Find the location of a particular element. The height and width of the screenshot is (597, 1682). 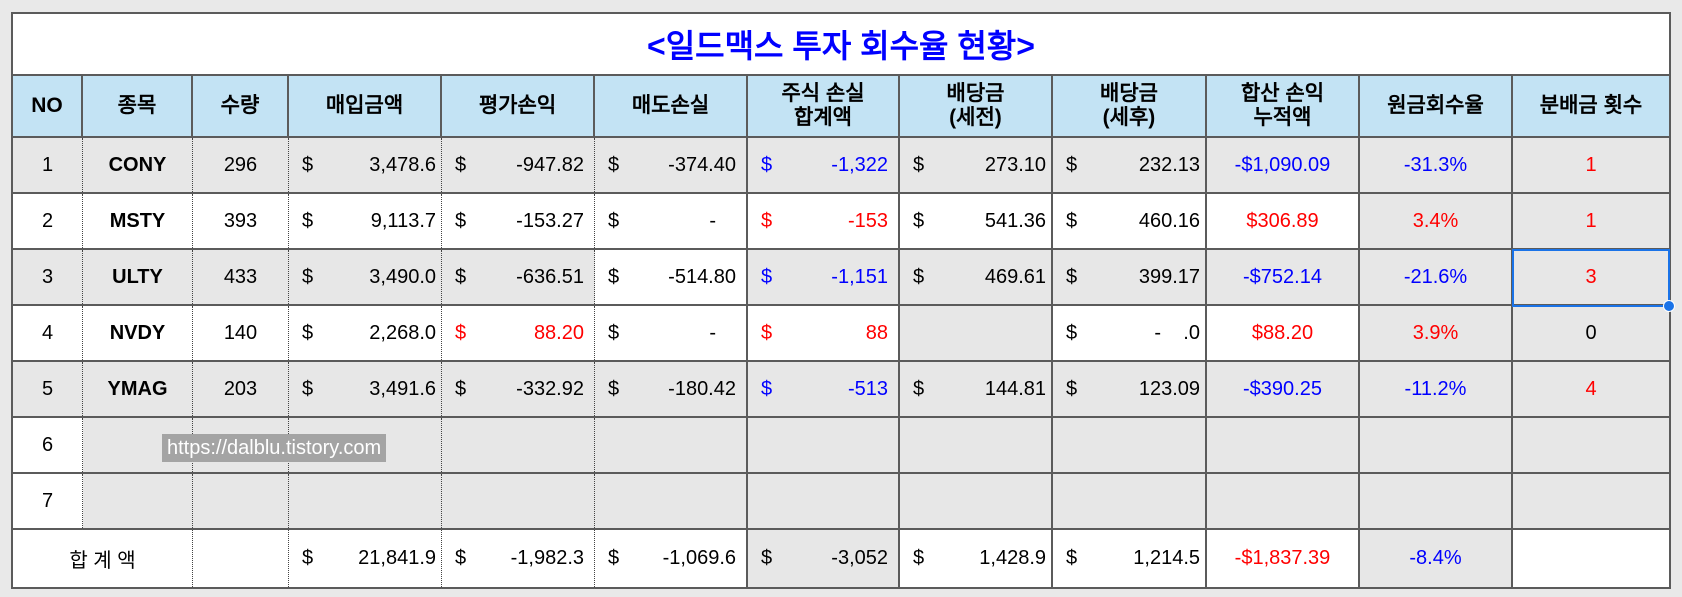

cell-valuation-pl: $ -636.51 is located at coordinates (518, 277).